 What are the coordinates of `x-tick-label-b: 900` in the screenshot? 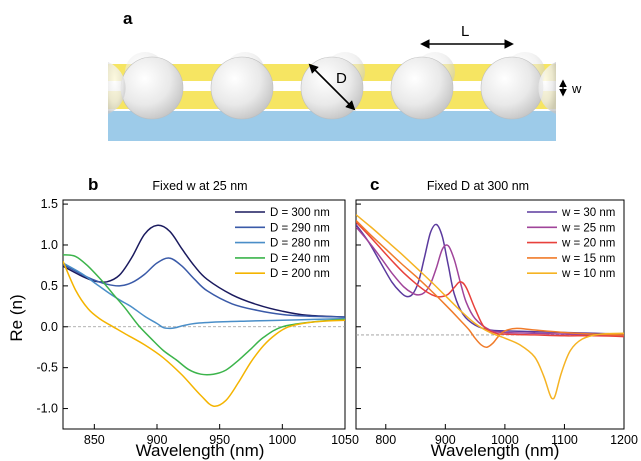 It's located at (157, 440).